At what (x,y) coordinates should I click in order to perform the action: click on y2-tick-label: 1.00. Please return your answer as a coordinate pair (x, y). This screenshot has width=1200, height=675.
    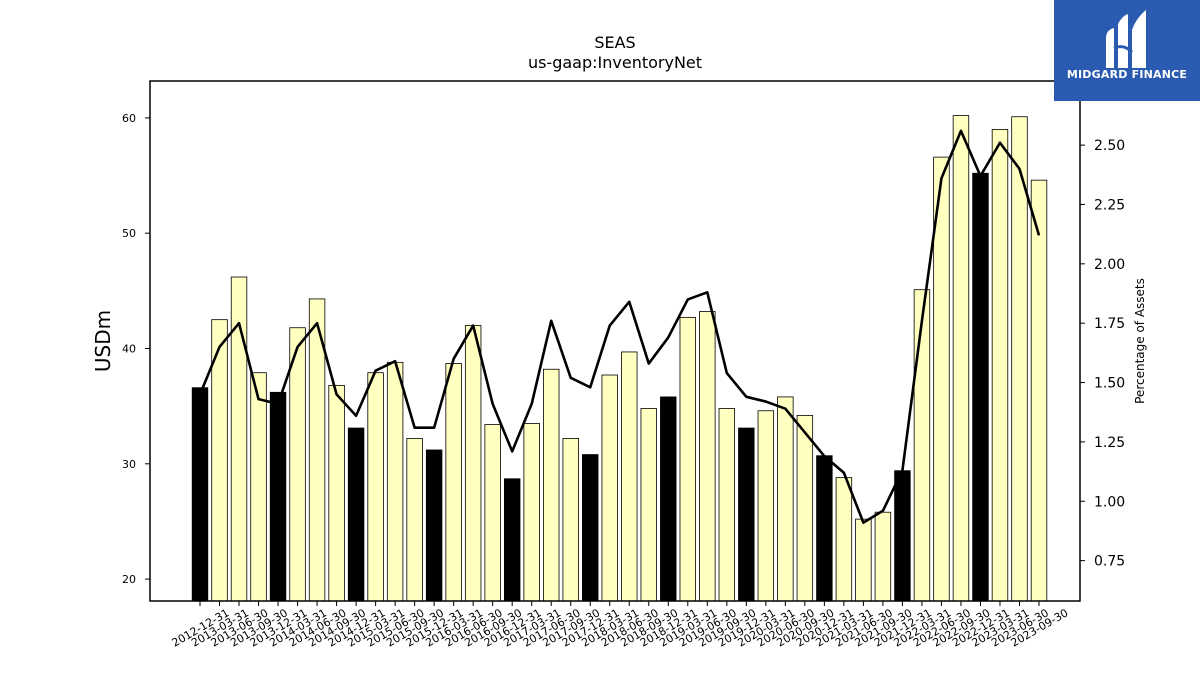
    Looking at the image, I should click on (1109, 502).